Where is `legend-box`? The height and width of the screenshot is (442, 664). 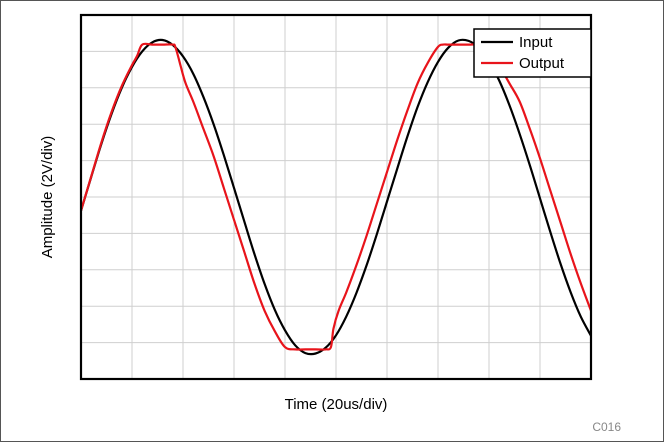
legend-box is located at coordinates (532, 53).